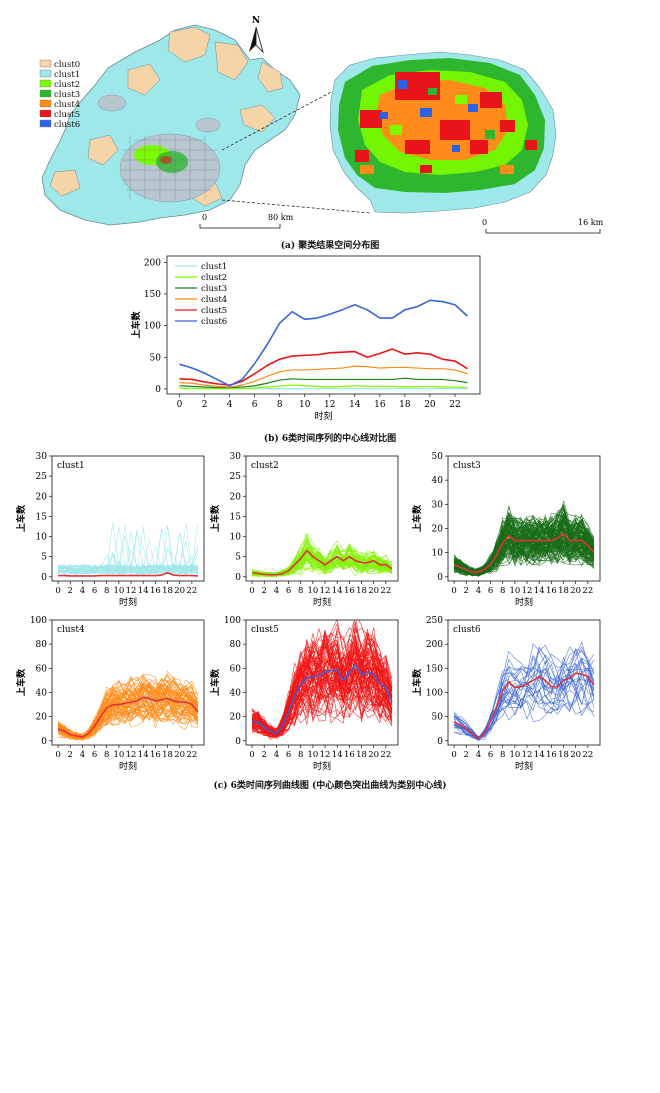 The image size is (660, 1093). Describe the element at coordinates (152, 263) in the screenshot. I see `y-tick-label: 200` at that location.